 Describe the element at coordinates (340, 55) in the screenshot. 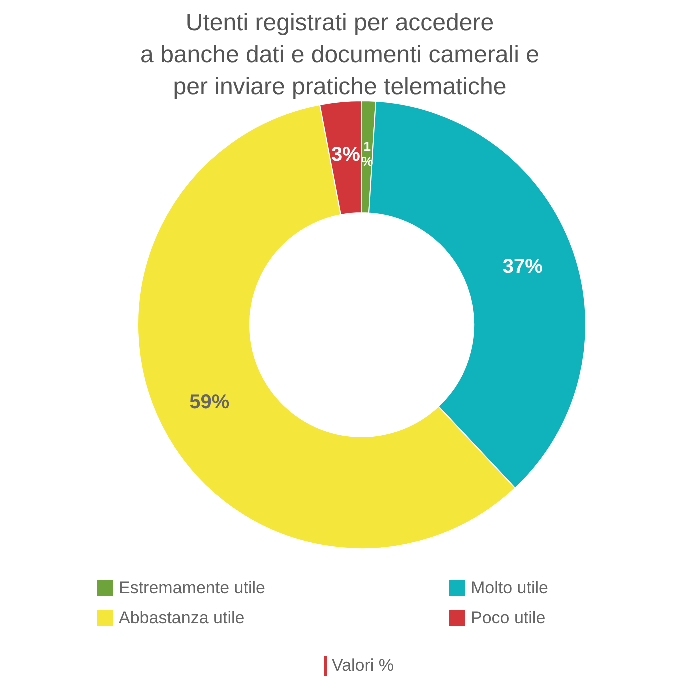

I see `chart-title: Utenti registrati per accedere a banche dati e documenti camerali e per inviare pratiche telematiche` at that location.